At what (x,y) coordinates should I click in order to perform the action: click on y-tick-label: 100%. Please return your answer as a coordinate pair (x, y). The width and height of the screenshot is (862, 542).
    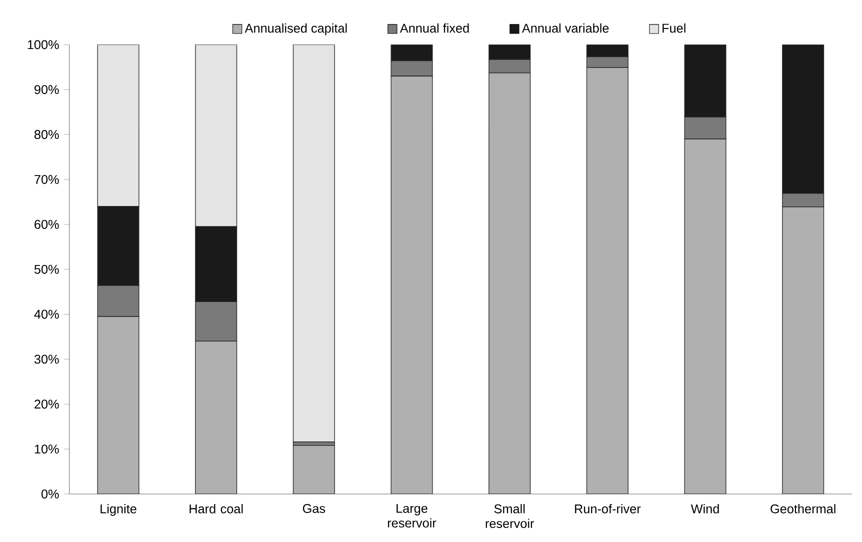
    Looking at the image, I should click on (43, 45).